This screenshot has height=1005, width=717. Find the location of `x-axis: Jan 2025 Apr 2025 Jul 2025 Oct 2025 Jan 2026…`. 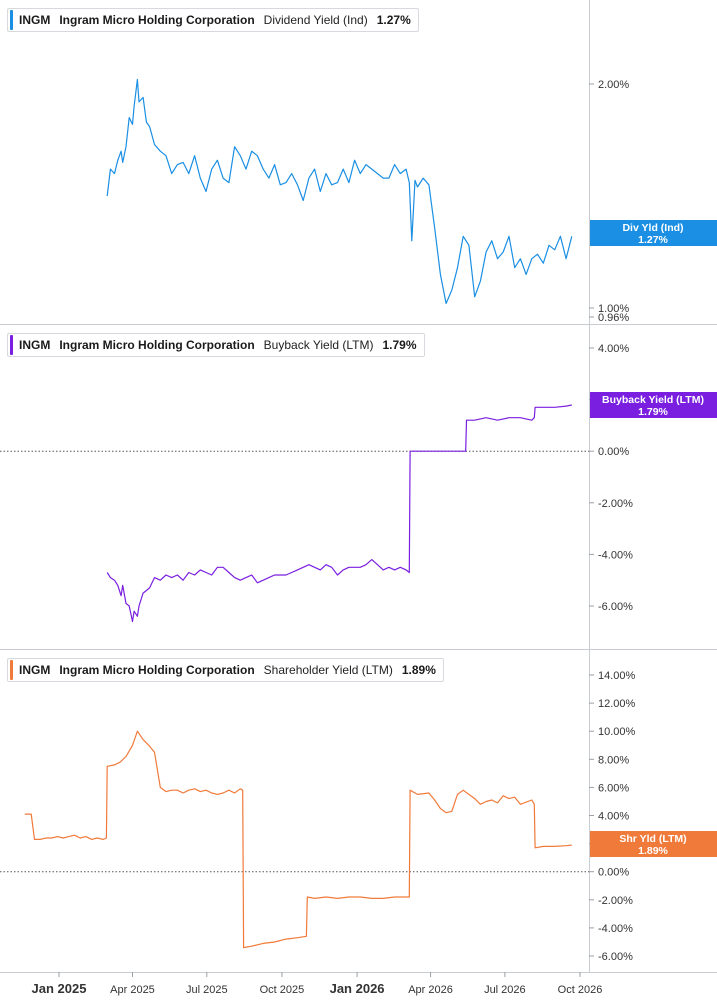

x-axis: Jan 2025 Apr 2025 Jul 2025 Oct 2025 Jan 2026… is located at coordinates (317, 984).